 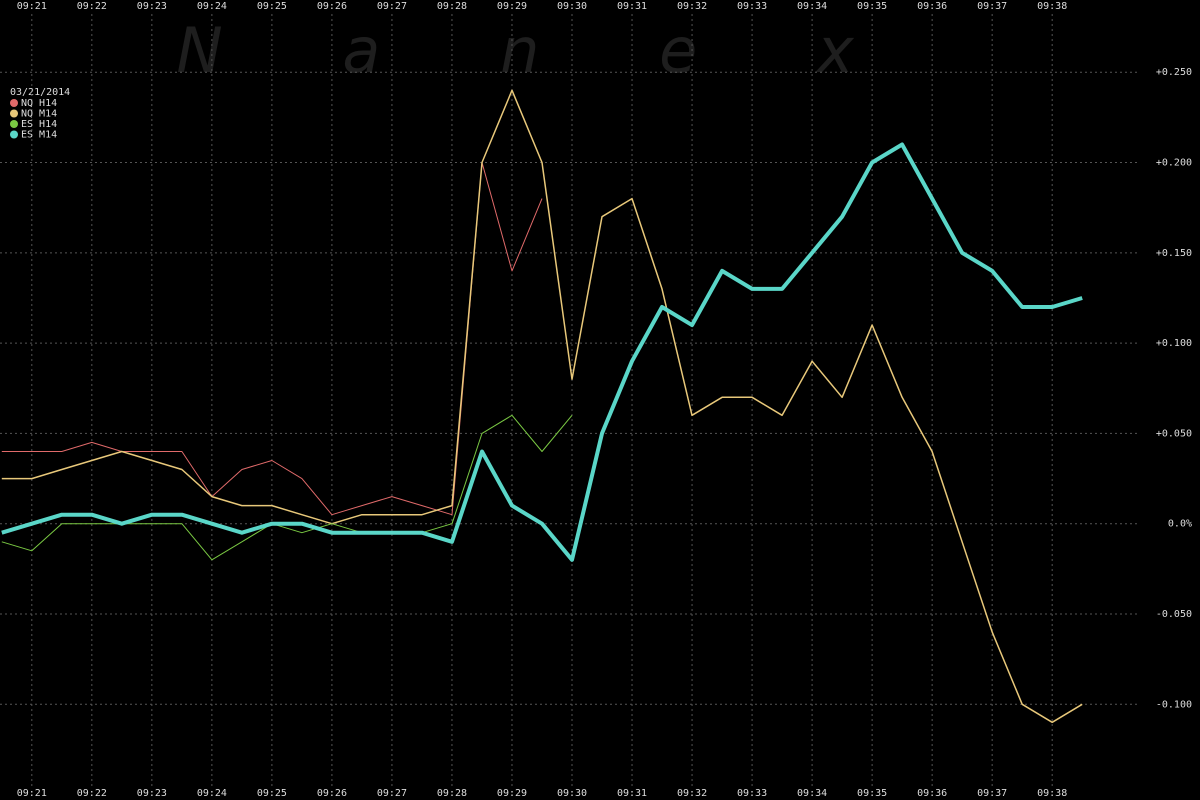 I want to click on legend-label: ES M14, so click(x=39, y=135).